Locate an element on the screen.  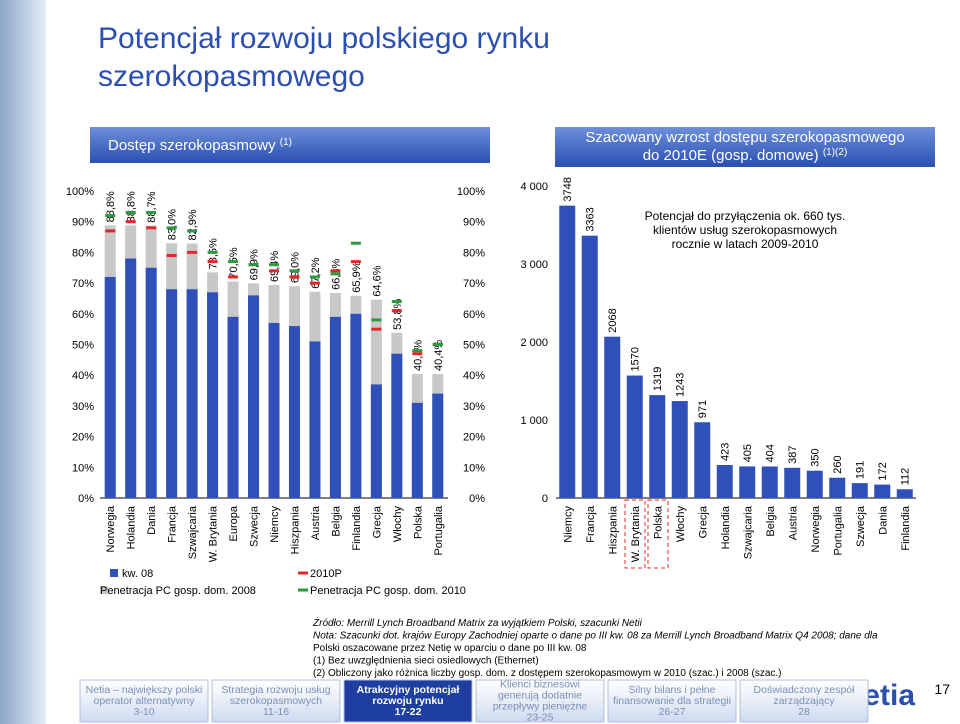
y-tick-label: 0% is located at coordinates (477, 499).